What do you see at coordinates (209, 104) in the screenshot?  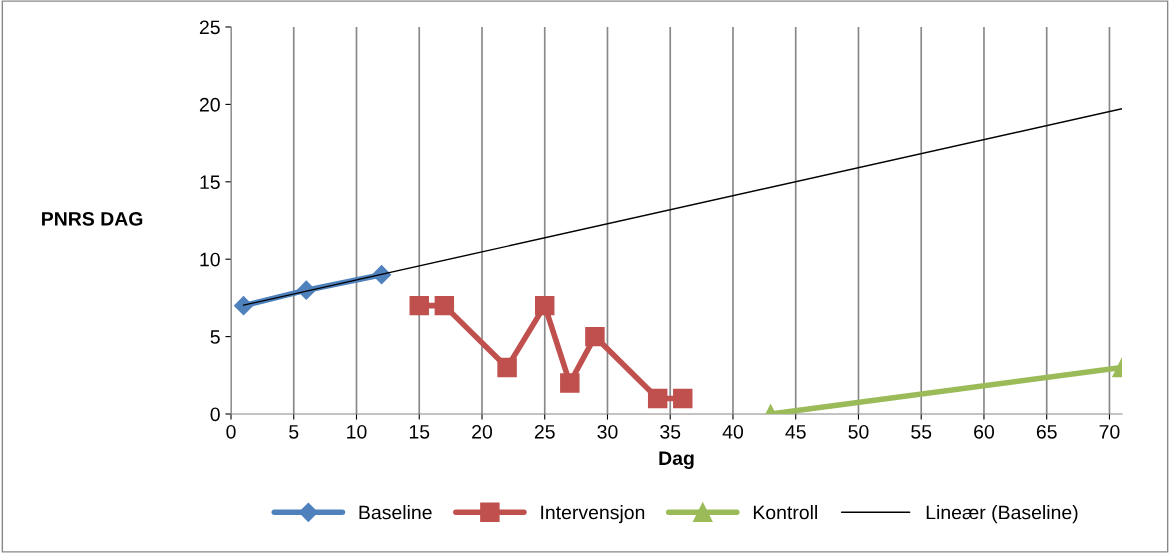 I see `y-tick-label: 20` at bounding box center [209, 104].